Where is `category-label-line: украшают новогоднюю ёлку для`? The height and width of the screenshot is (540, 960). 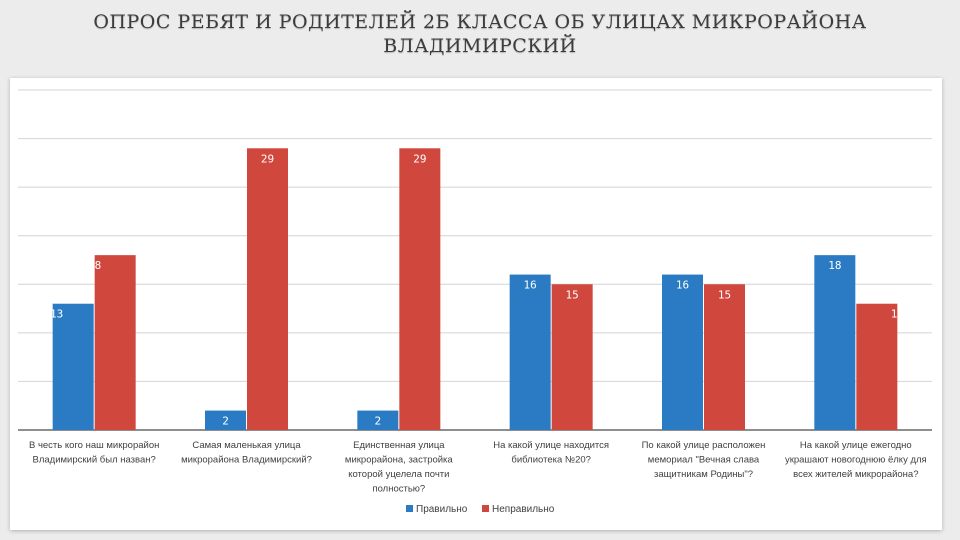 category-label-line: украшают новогоднюю ёлку для is located at coordinates (856, 460).